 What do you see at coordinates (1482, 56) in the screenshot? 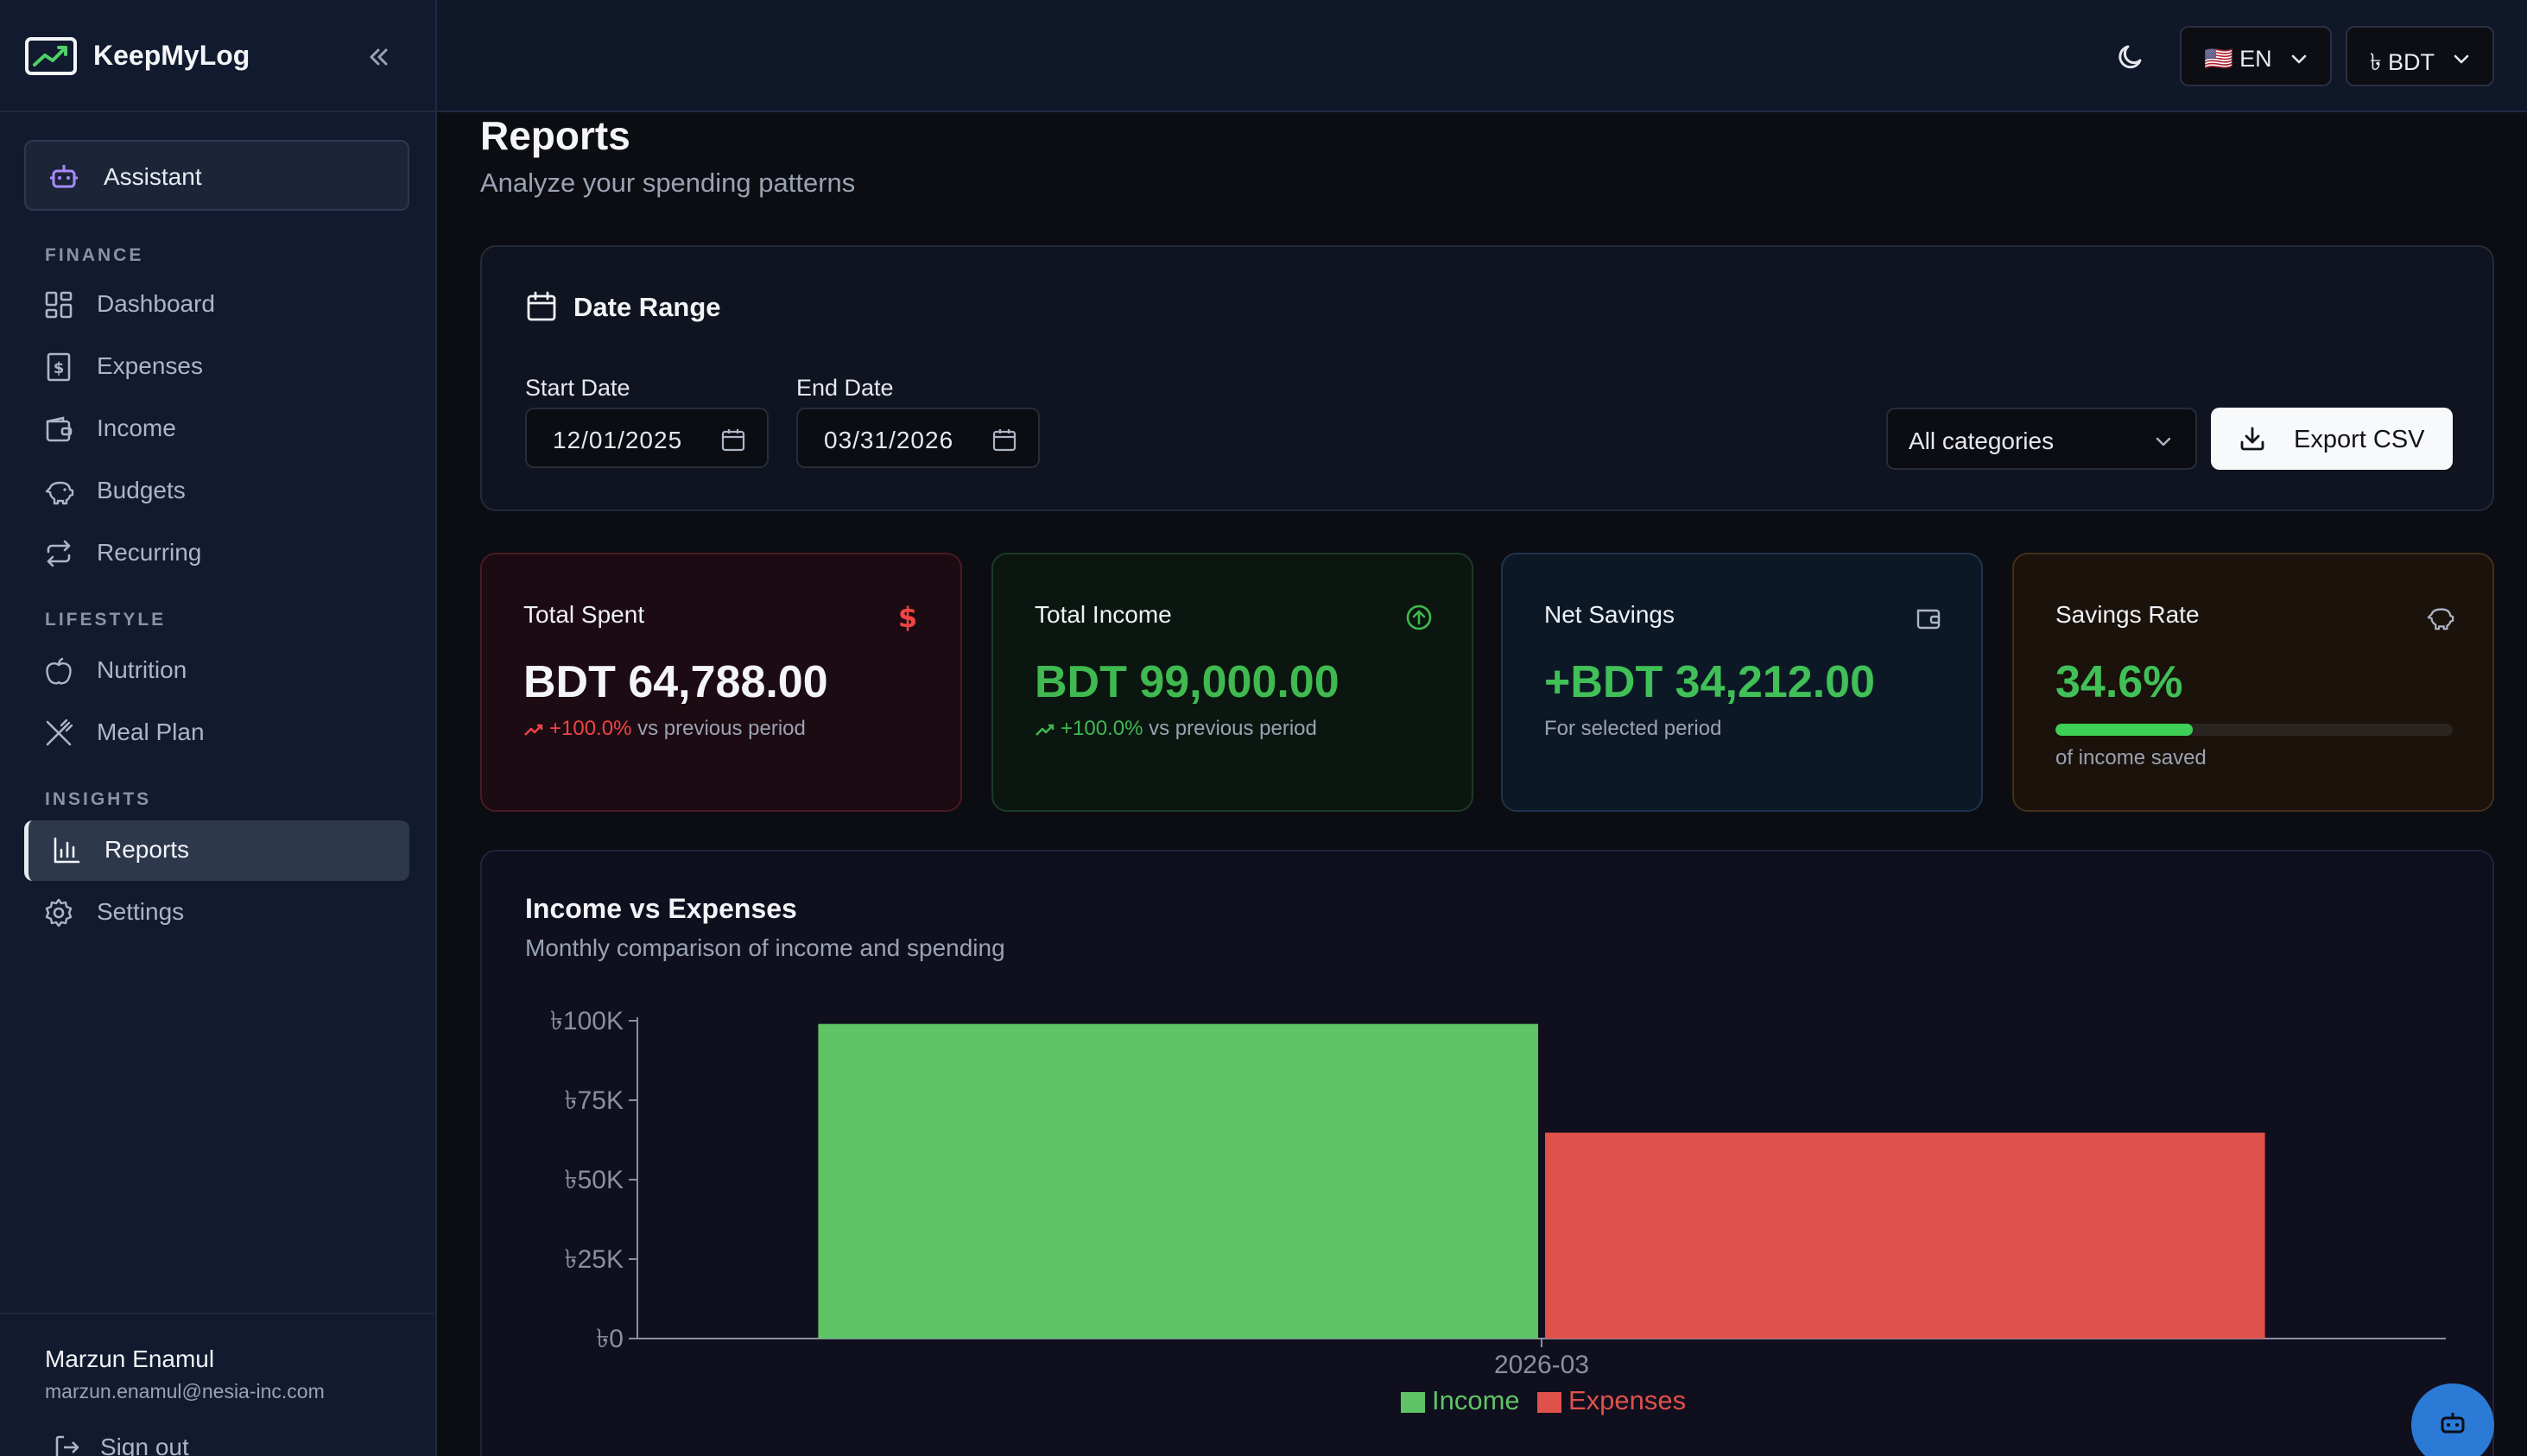
I see `top-bar` at bounding box center [1482, 56].